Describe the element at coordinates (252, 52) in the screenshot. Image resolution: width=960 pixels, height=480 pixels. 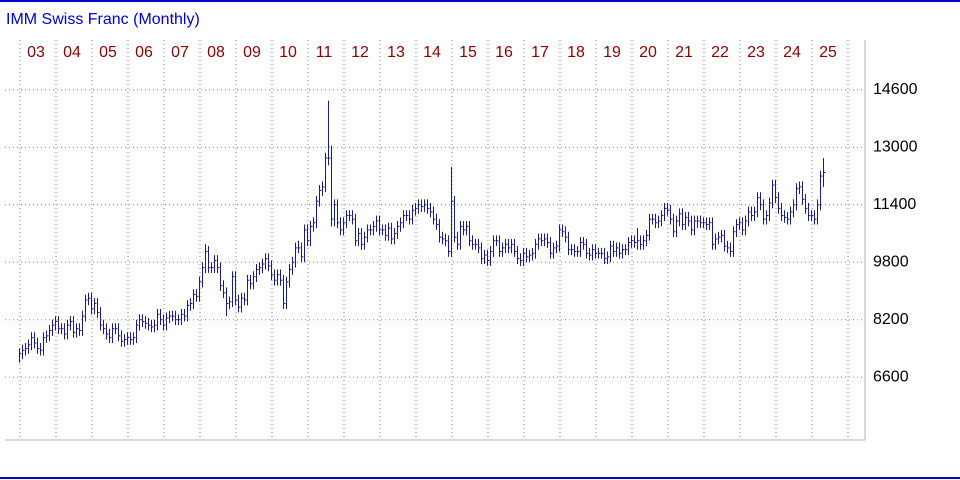
I see `x-tick-label: 09` at that location.